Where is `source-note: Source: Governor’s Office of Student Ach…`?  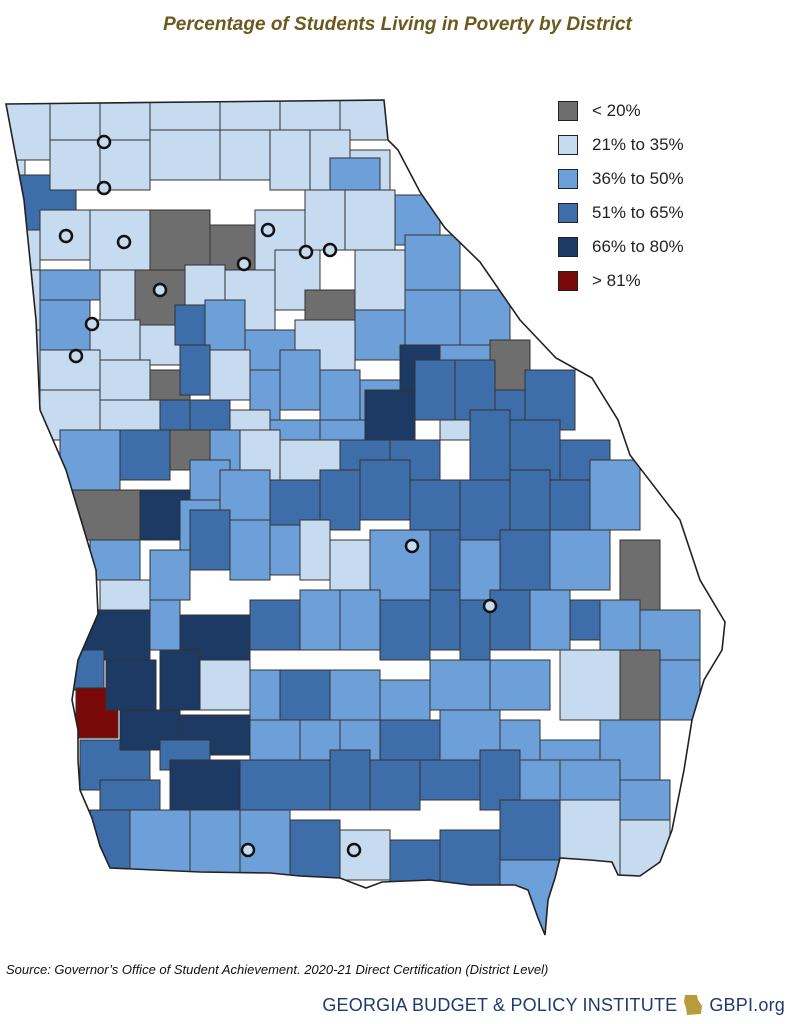 source-note: Source: Governor’s Office of Student Ach… is located at coordinates (277, 969).